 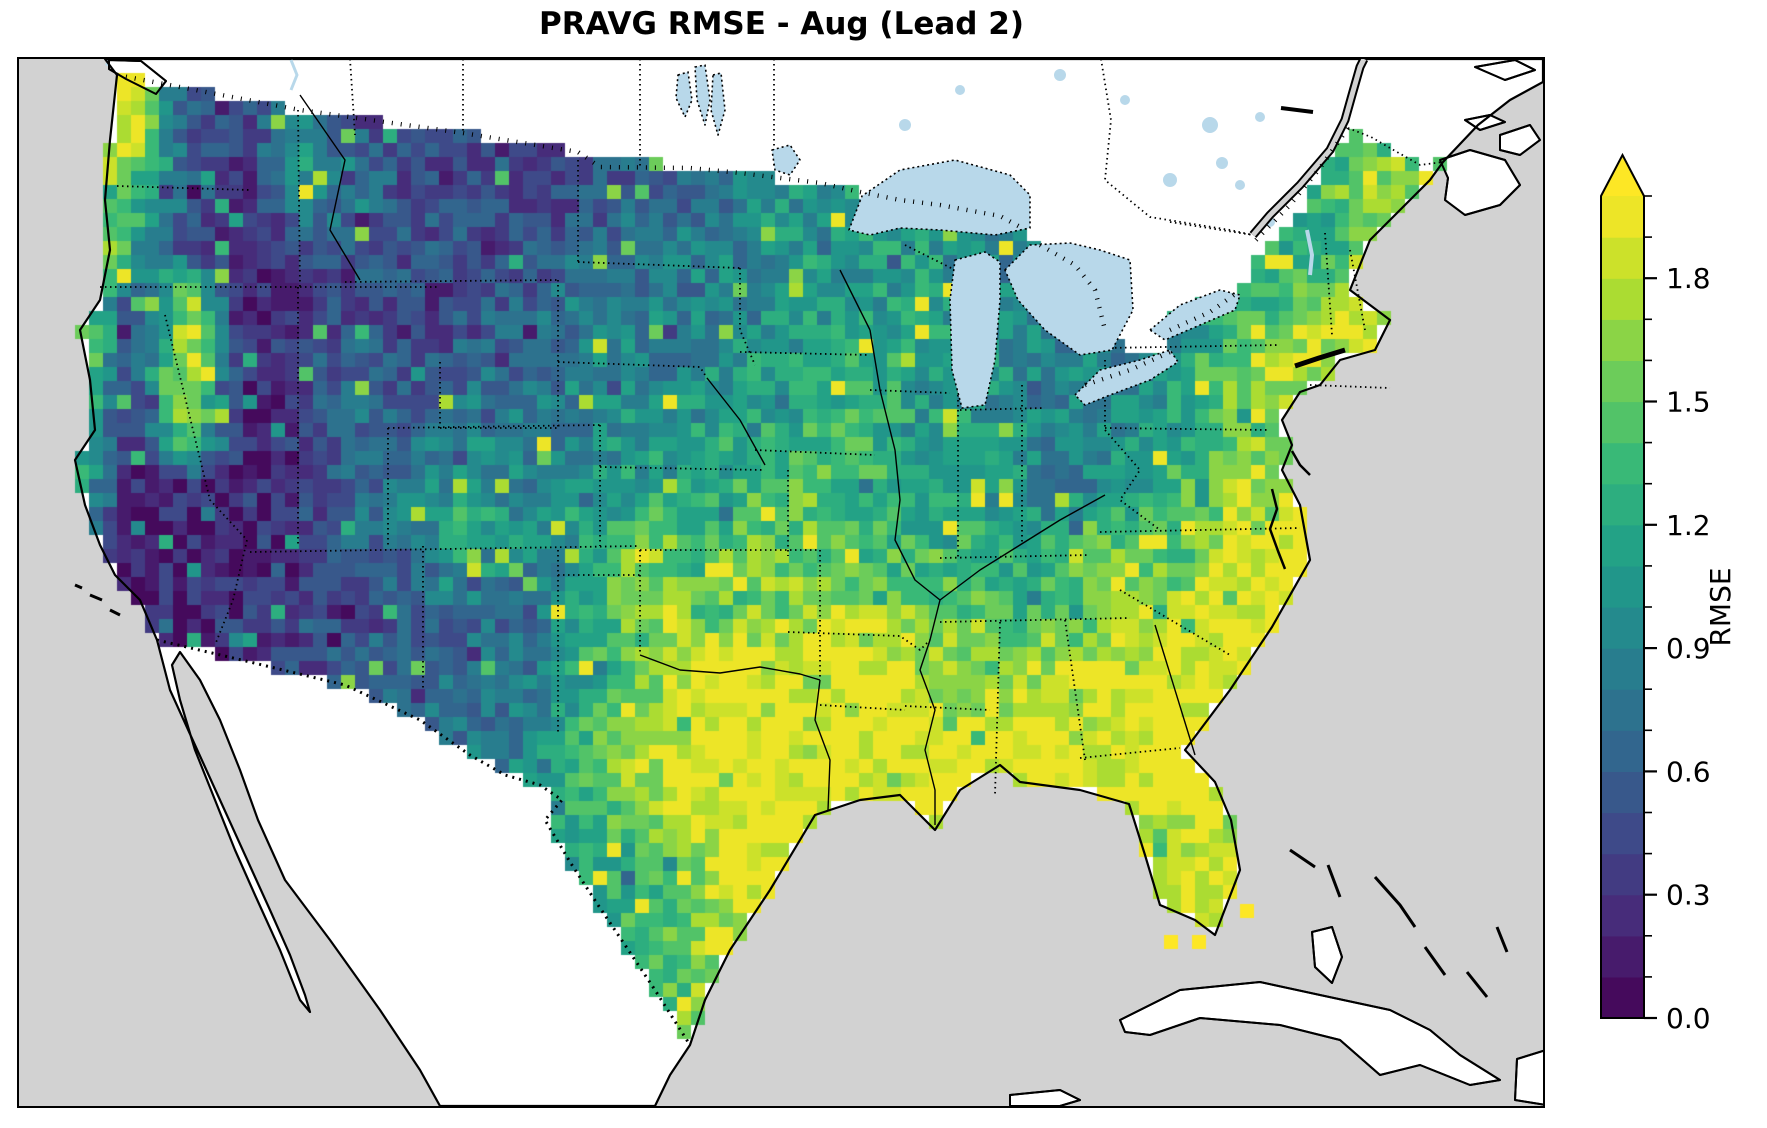 What do you see at coordinates (1069, 299) in the screenshot?
I see `lake-huron` at bounding box center [1069, 299].